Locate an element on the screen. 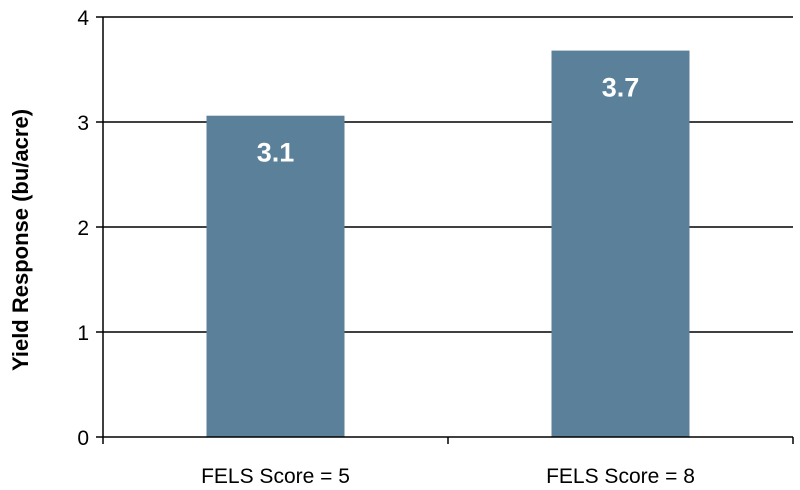 The image size is (800, 490). y-tick-label: 4 is located at coordinates (83, 18).